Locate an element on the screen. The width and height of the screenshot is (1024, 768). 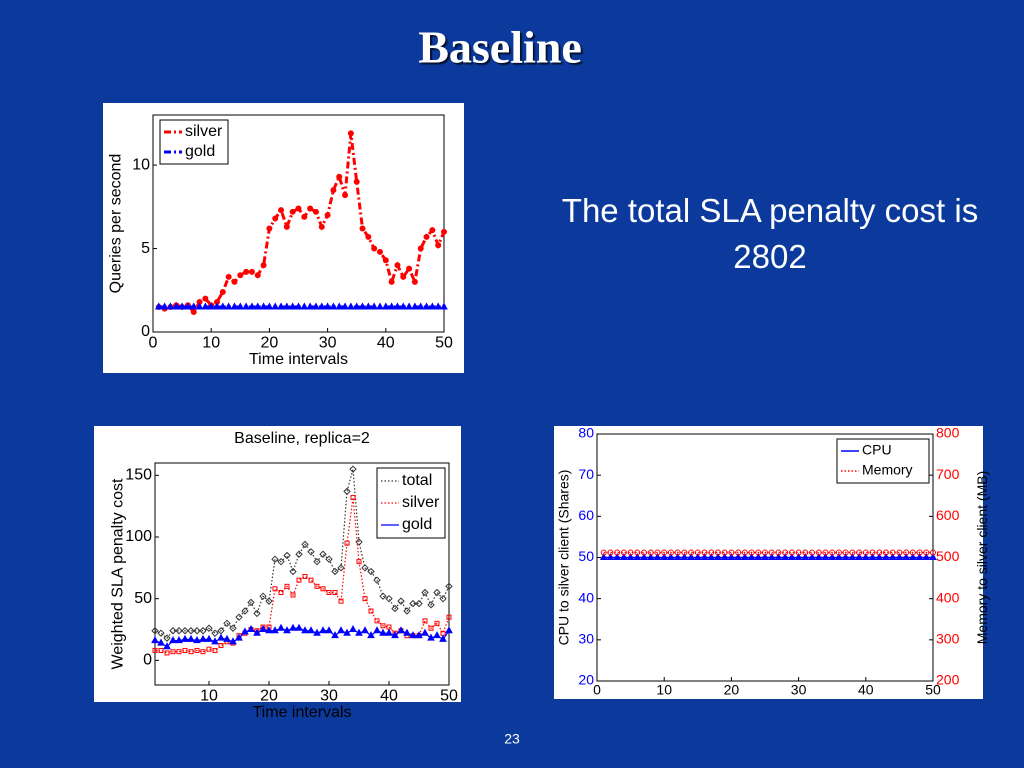
y-tick-label: 80 is located at coordinates (586, 433).